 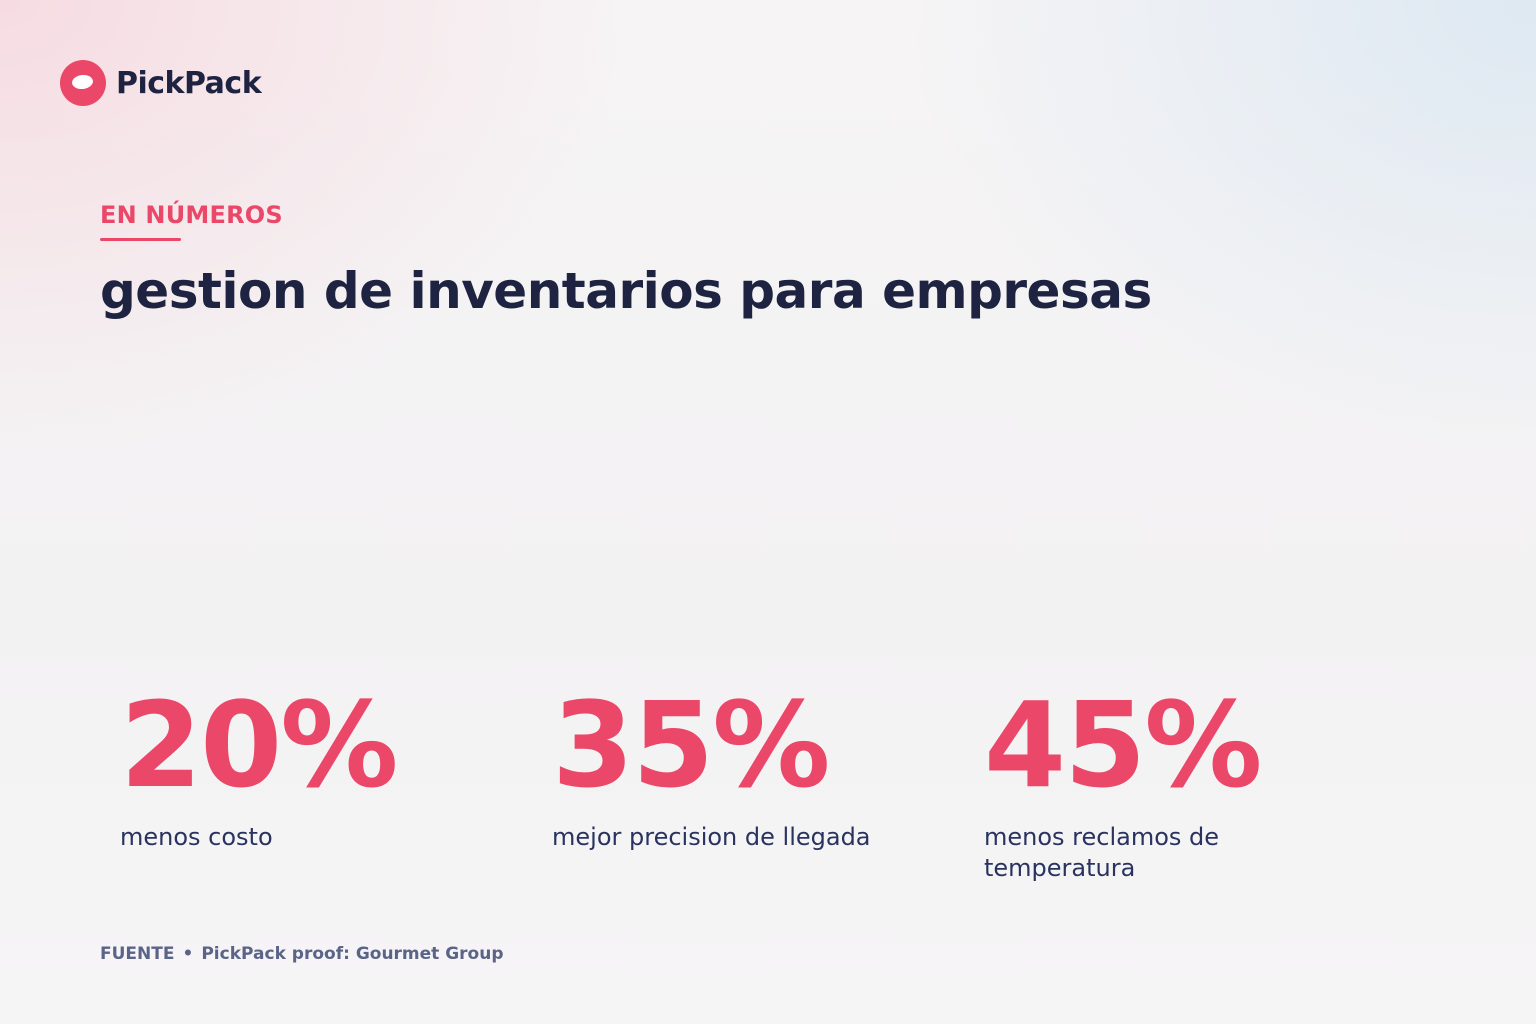 What do you see at coordinates (711, 837) in the screenshot?
I see `stat-label: mejor precision de llegada` at bounding box center [711, 837].